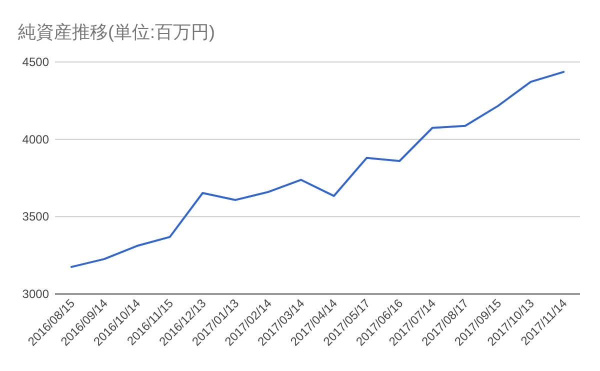  Describe the element at coordinates (116, 32) in the screenshot. I see `chart-title: 純資産推移(単位:百万円)` at that location.